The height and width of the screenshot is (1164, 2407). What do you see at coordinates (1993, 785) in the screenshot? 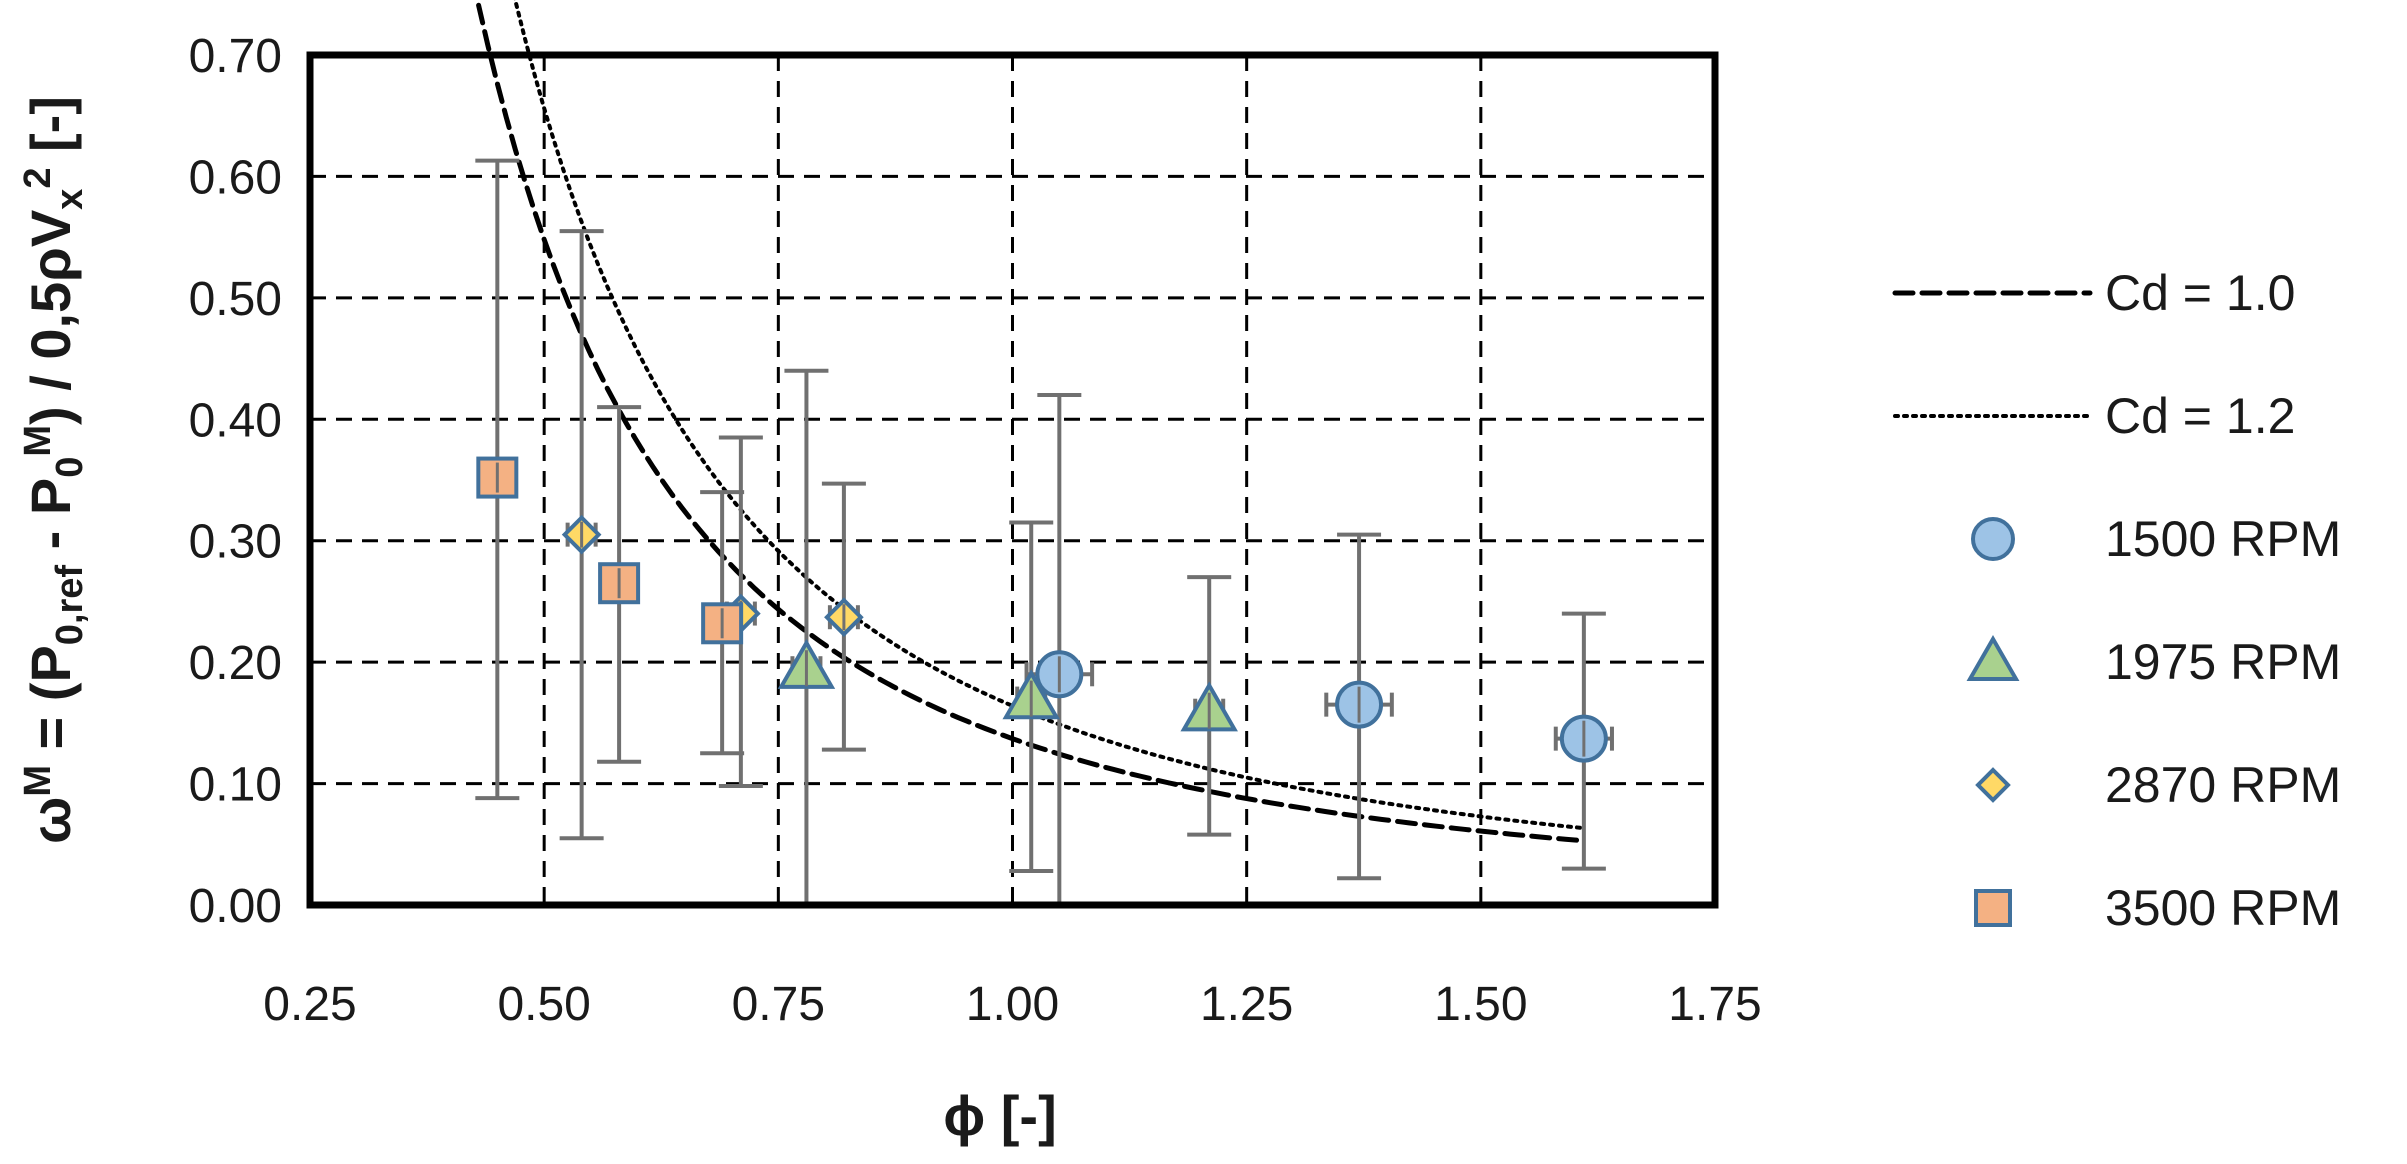
I see `legend-swatch-2870-rpm` at bounding box center [1993, 785].